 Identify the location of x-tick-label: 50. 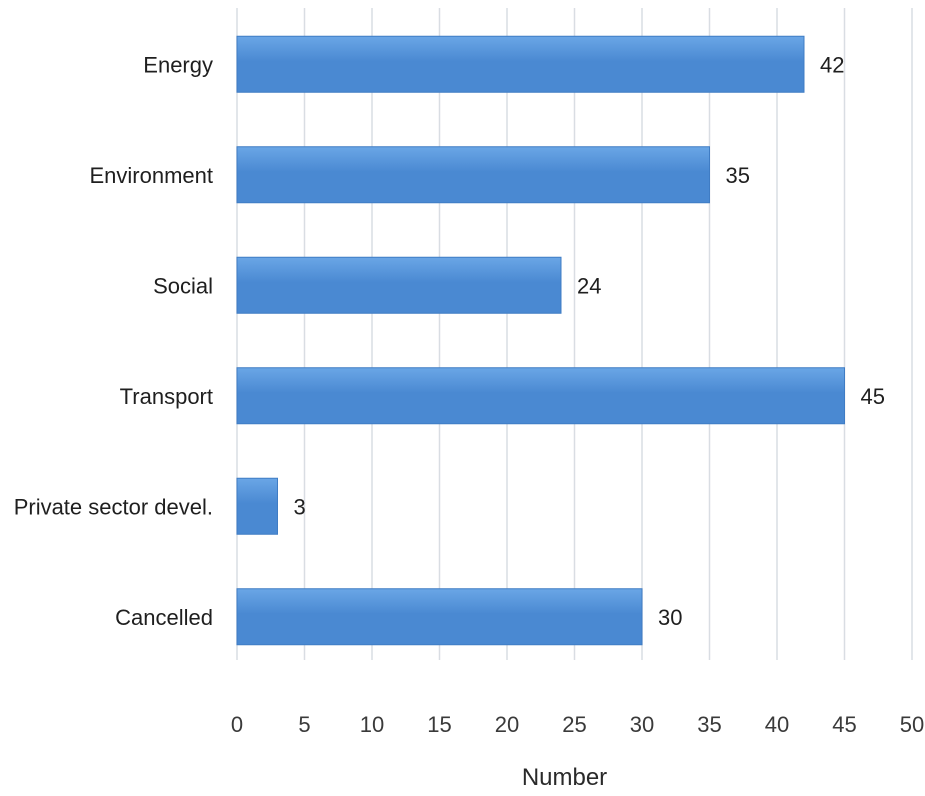
(912, 724).